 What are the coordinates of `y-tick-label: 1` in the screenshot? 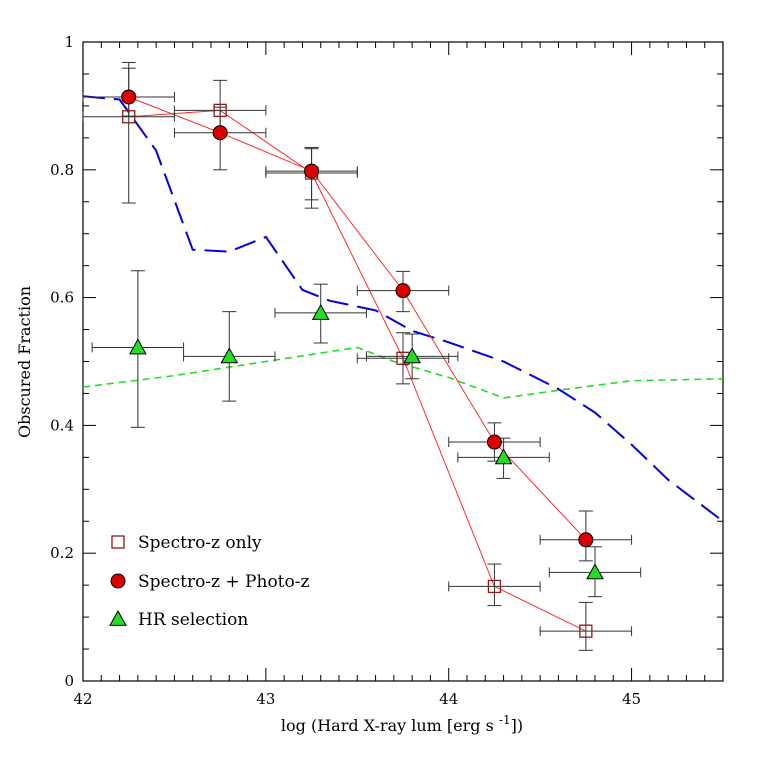 It's located at (69, 42).